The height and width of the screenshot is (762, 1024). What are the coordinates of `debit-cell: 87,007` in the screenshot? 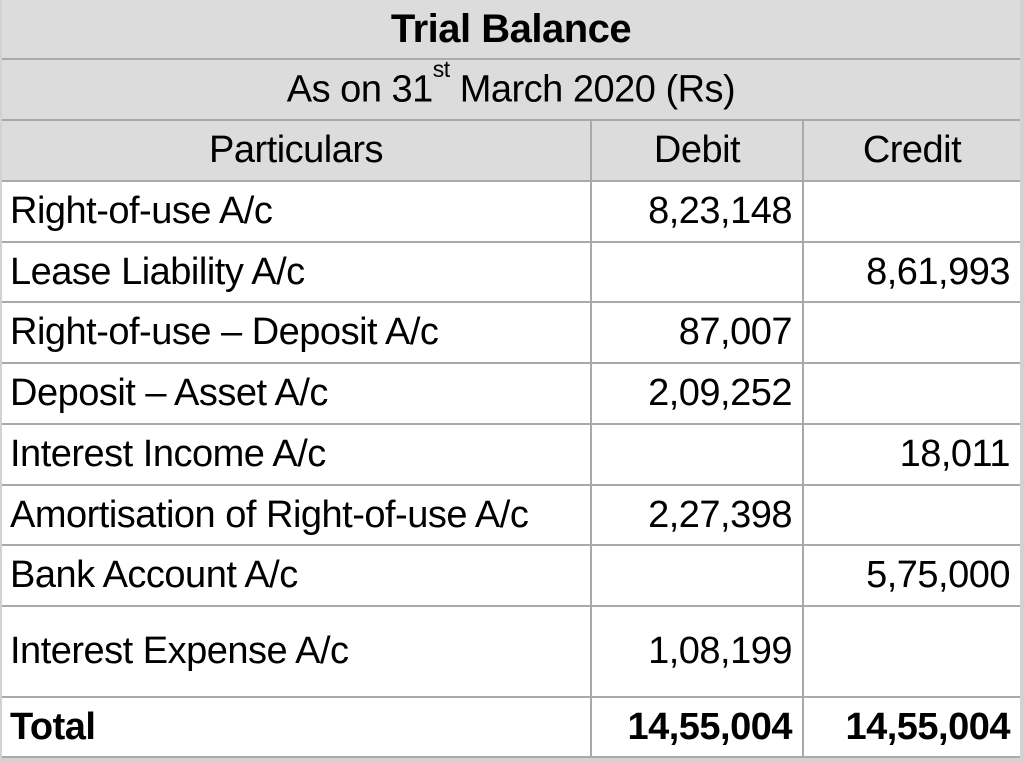 It's located at (696, 333).